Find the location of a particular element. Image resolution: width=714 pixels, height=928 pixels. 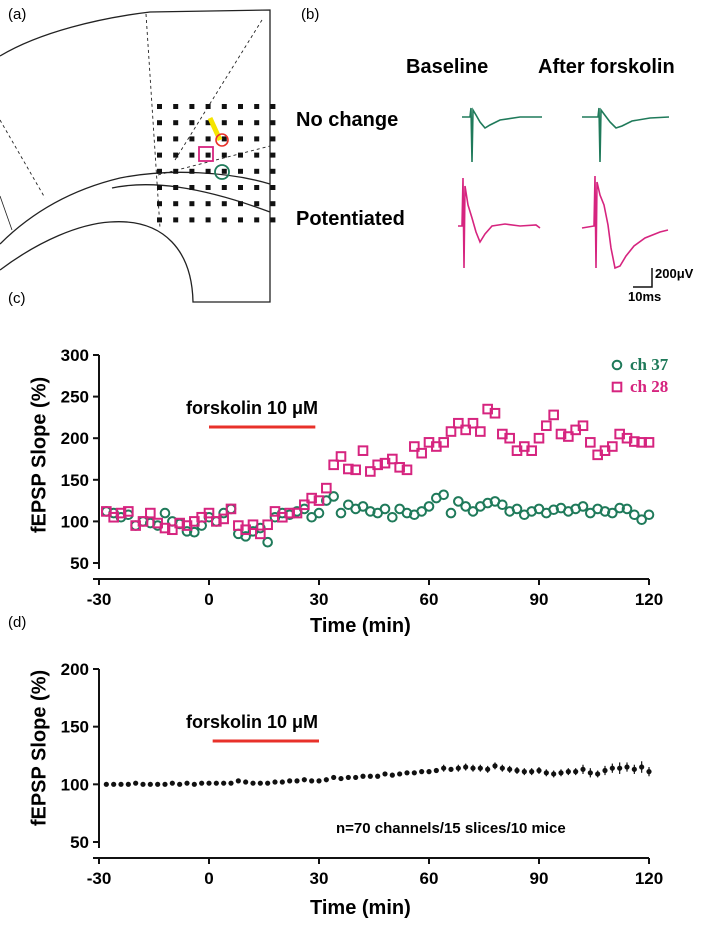

slice-diagram is located at coordinates (135, 156).